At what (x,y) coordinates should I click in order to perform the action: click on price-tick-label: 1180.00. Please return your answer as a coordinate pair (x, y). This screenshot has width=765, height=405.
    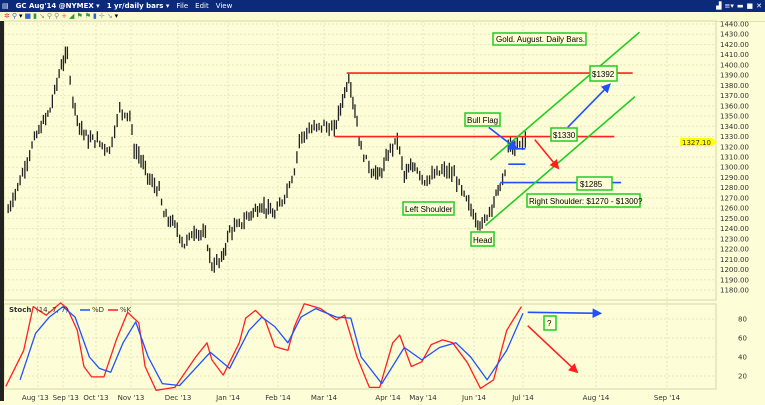
    Looking at the image, I should click on (734, 290).